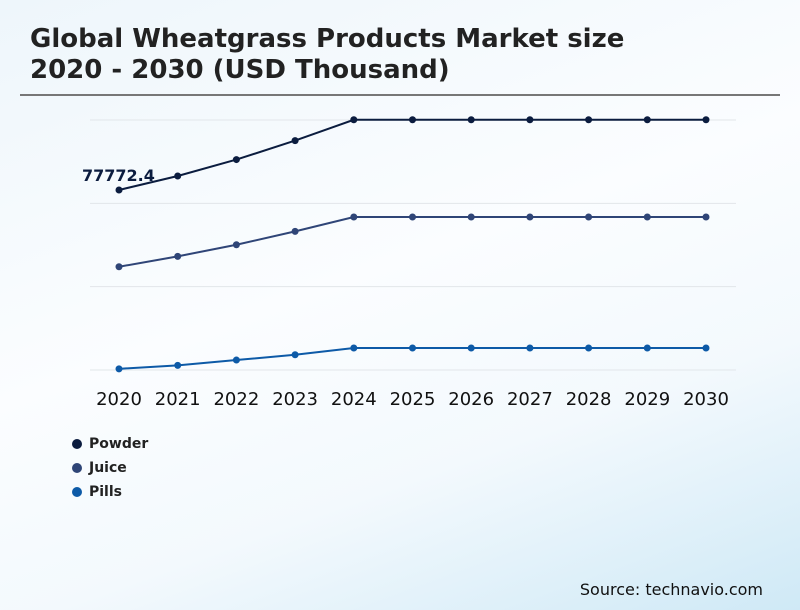 This screenshot has height=610, width=800. What do you see at coordinates (706, 399) in the screenshot?
I see `x-tick-label: 2030` at bounding box center [706, 399].